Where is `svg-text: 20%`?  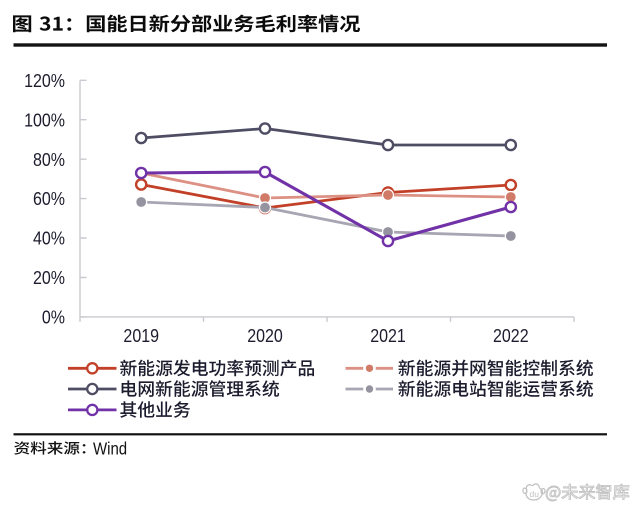 svg-text: 20% is located at coordinates (49, 277).